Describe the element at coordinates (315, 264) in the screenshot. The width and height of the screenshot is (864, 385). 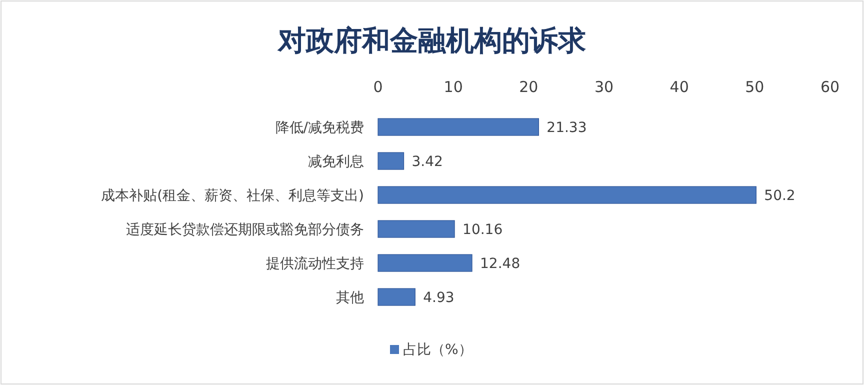
I see `y-tick-label: 提供流动性支持` at that location.